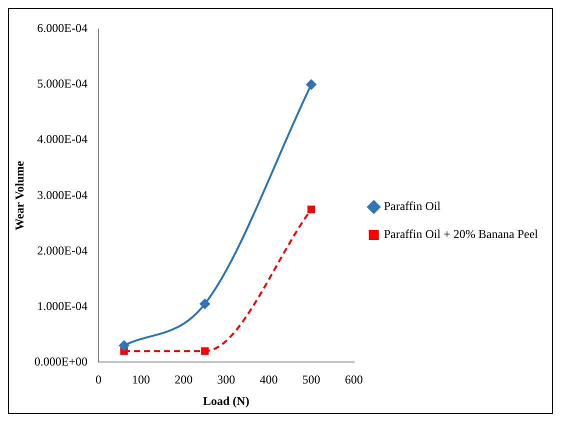 The width and height of the screenshot is (561, 422). I want to click on y-tick-label: 0.000E+00, so click(61, 361).